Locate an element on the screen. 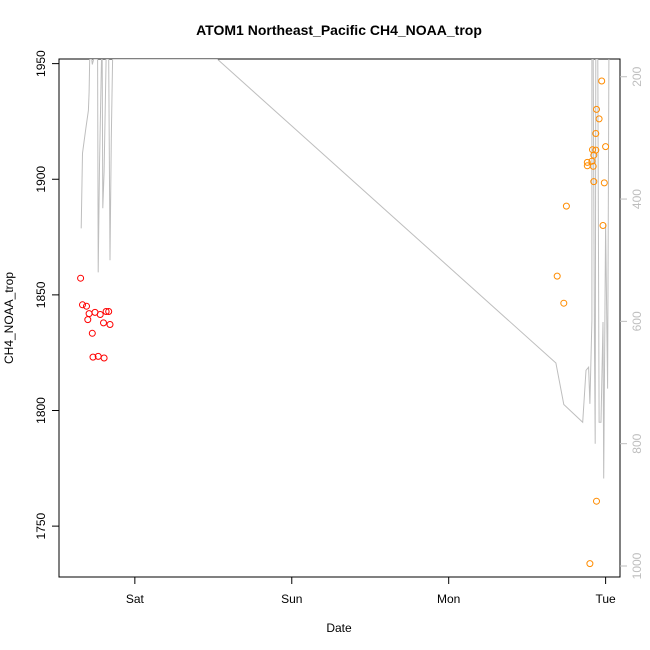 The image size is (650, 650). x-tick-label: Mon is located at coordinates (448, 599).